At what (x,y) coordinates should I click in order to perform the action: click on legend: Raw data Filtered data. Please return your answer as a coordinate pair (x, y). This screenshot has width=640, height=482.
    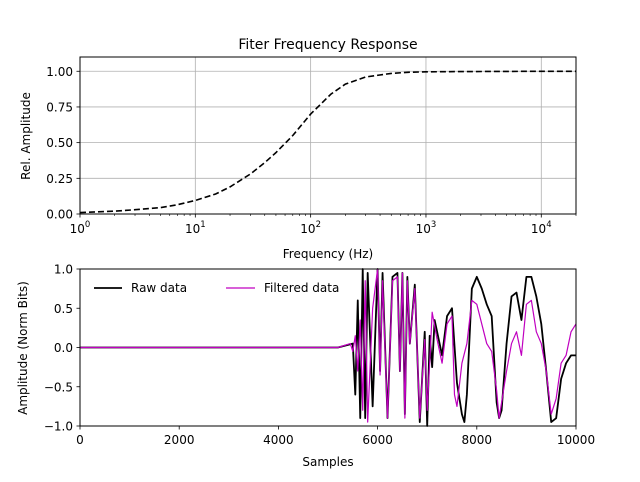
    Looking at the image, I should click on (216, 288).